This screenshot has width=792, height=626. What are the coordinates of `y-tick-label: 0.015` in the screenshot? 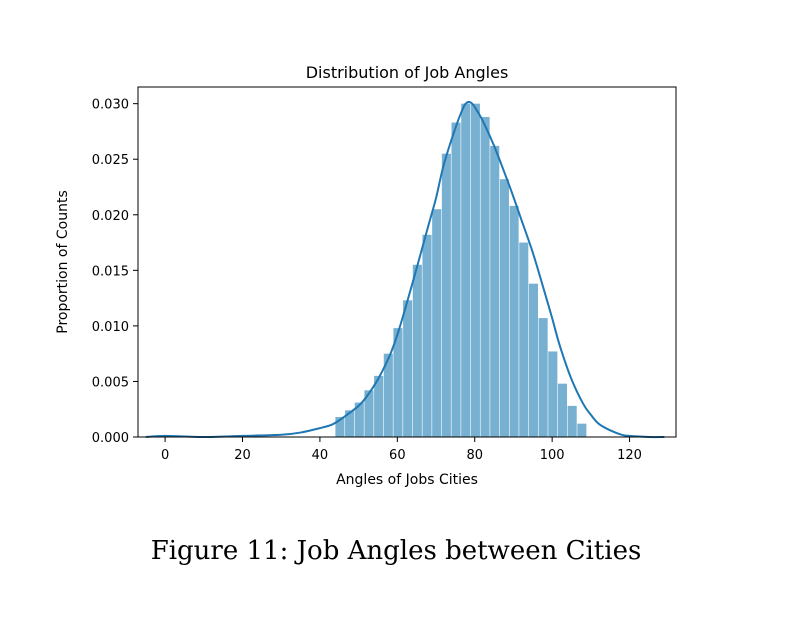 It's located at (110, 271).